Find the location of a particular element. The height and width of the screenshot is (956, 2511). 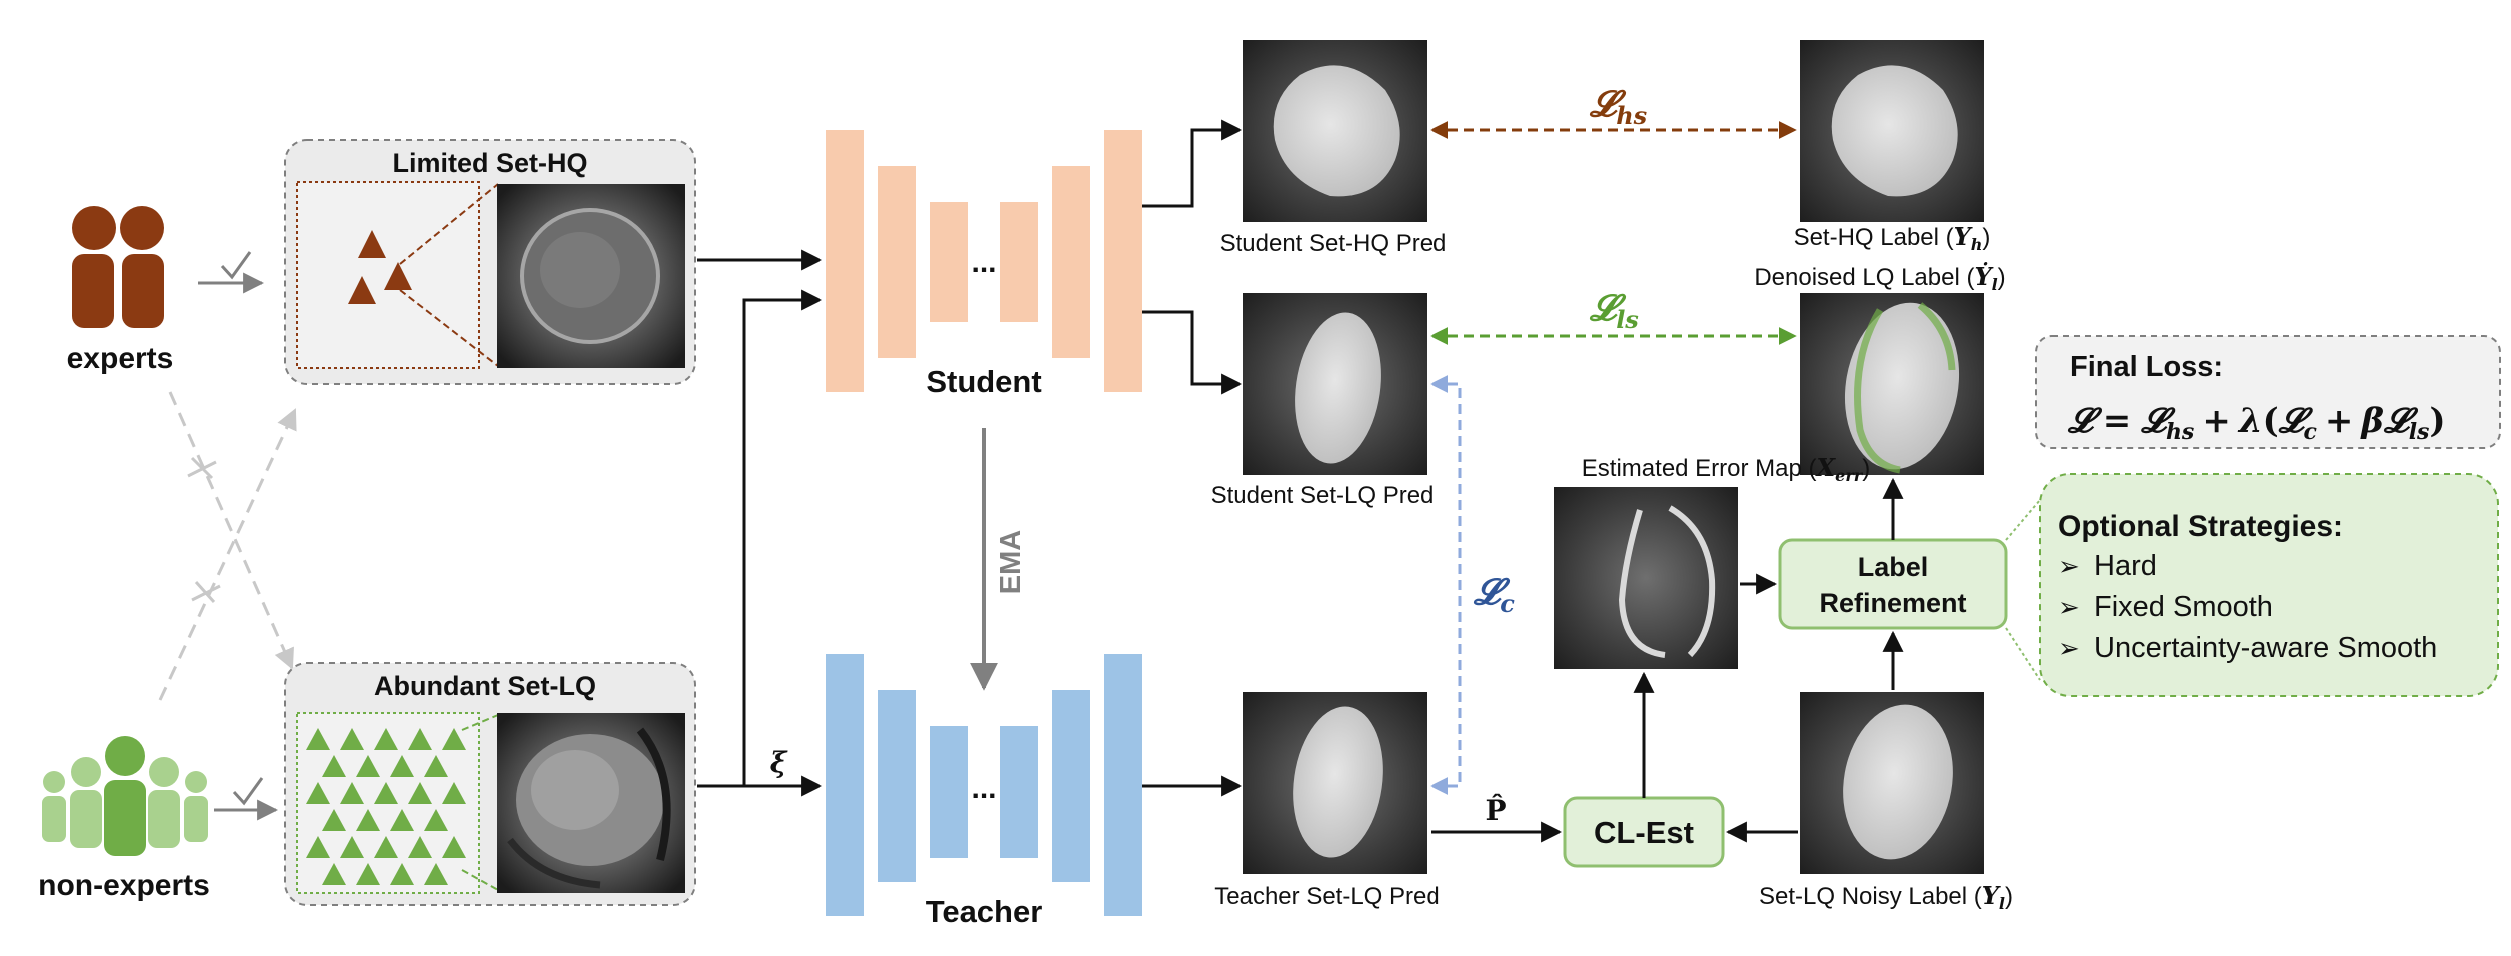

hq-label-caption: Set-HQ Label (Yh) is located at coordinates (1892, 238).